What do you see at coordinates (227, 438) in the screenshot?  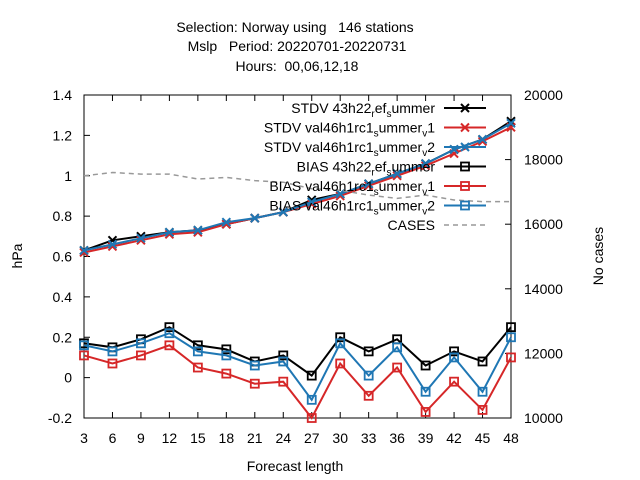 I see `x-tick-label: 18` at bounding box center [227, 438].